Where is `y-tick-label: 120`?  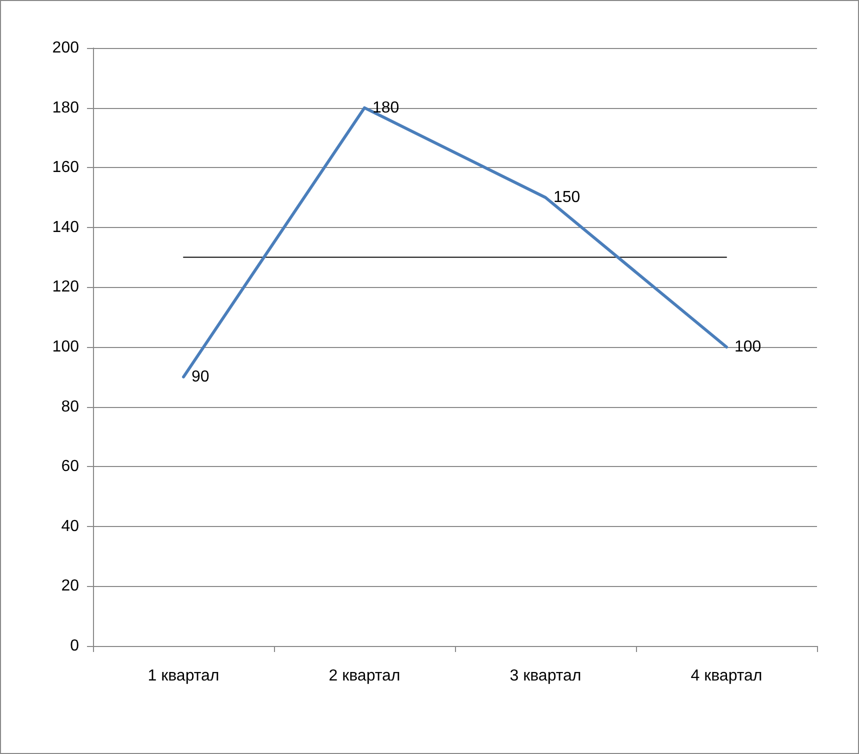 y-tick-label: 120 is located at coordinates (66, 287).